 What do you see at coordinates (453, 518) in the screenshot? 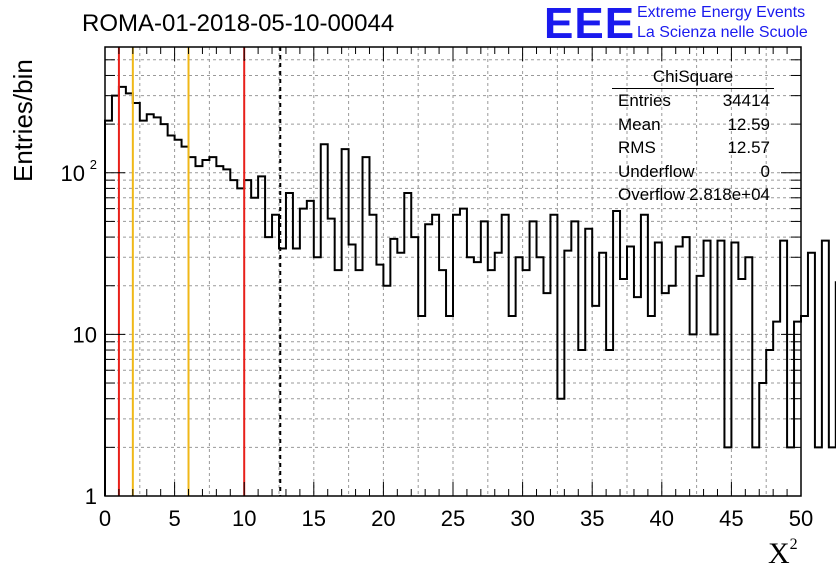
I see `x-tick-label: 25` at bounding box center [453, 518].